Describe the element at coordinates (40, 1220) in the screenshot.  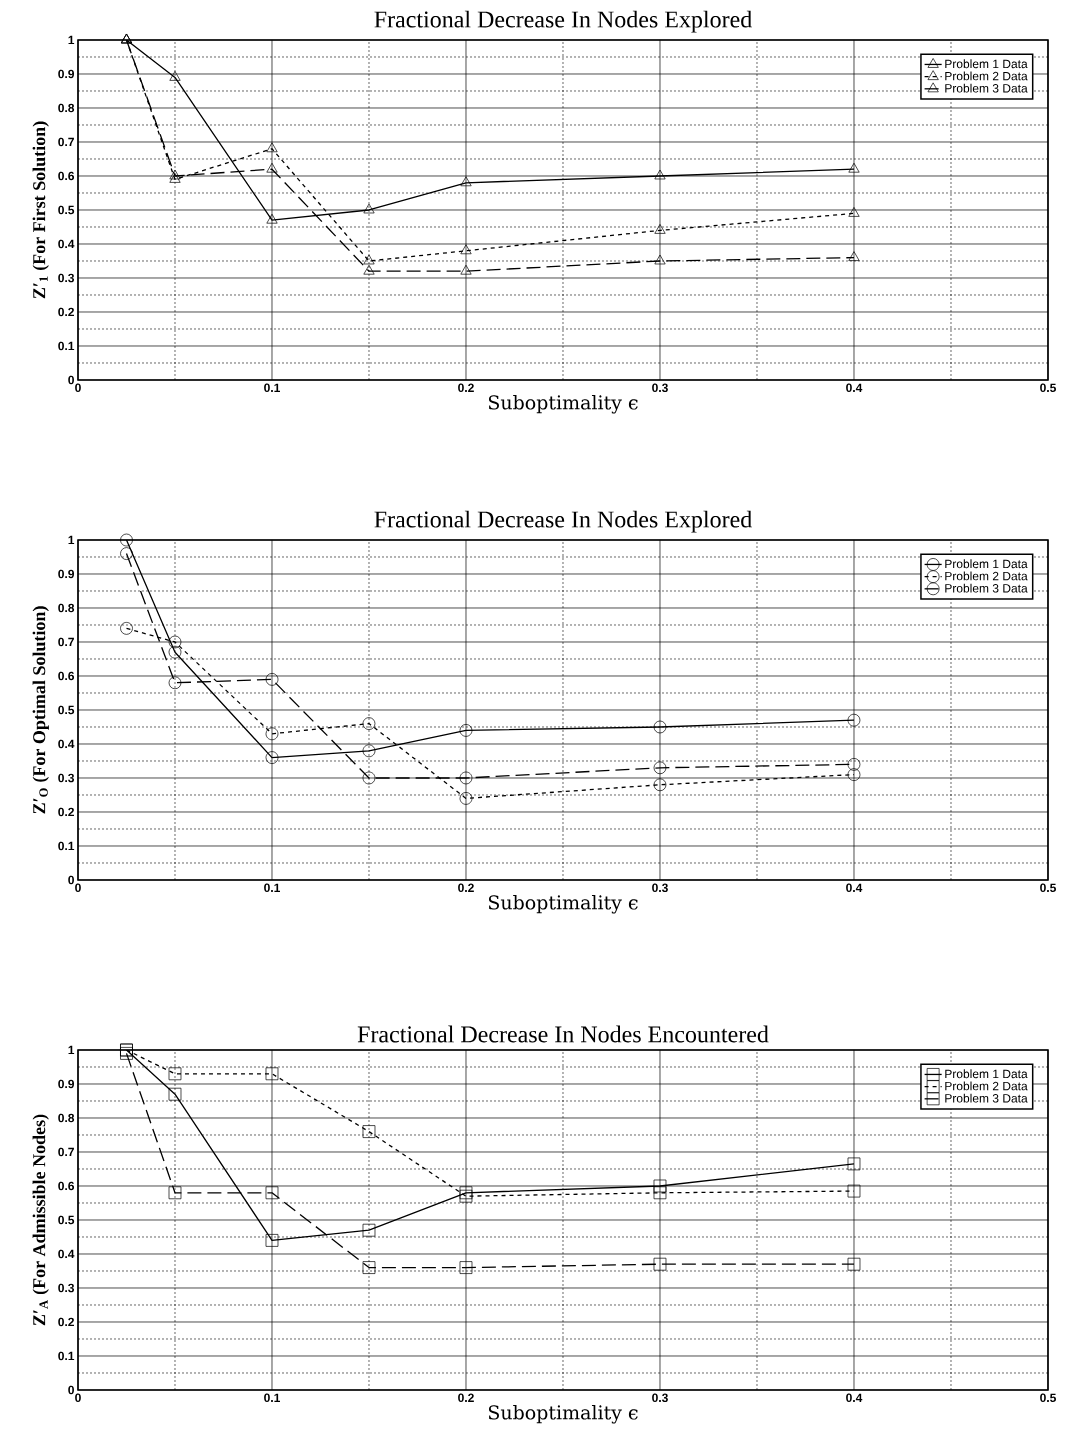
I see `y-axis-title: Z′$_{A}$ (For Admissible Nodes)` at that location.